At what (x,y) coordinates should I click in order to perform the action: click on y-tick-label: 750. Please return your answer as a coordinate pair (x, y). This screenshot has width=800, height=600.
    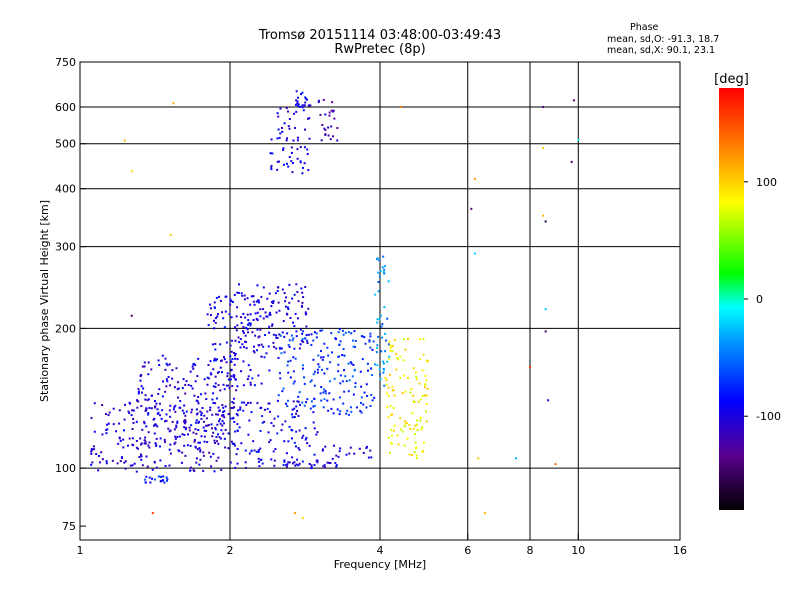
    Looking at the image, I should click on (65, 62).